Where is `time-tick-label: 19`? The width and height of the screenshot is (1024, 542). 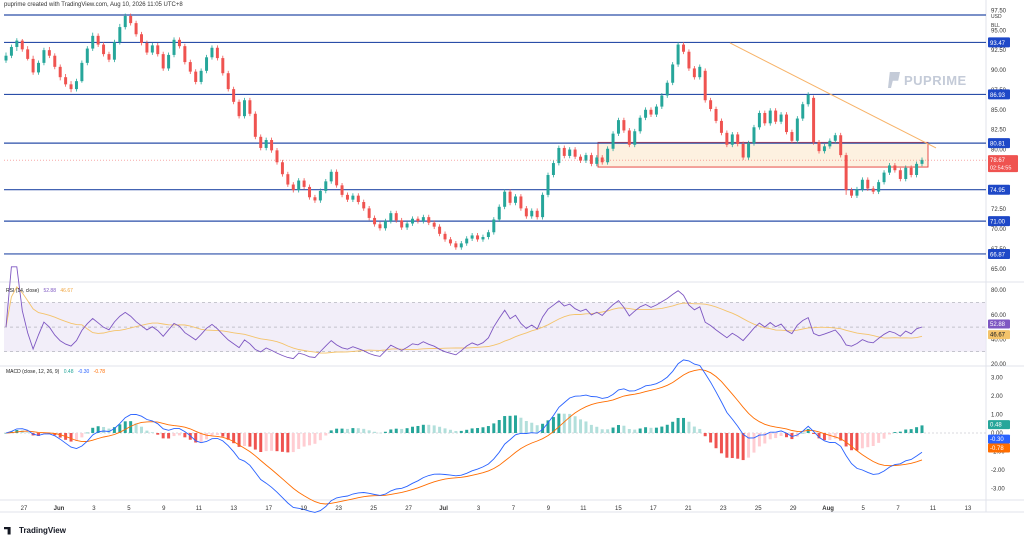
time-tick-label: 19 is located at coordinates (303, 509).